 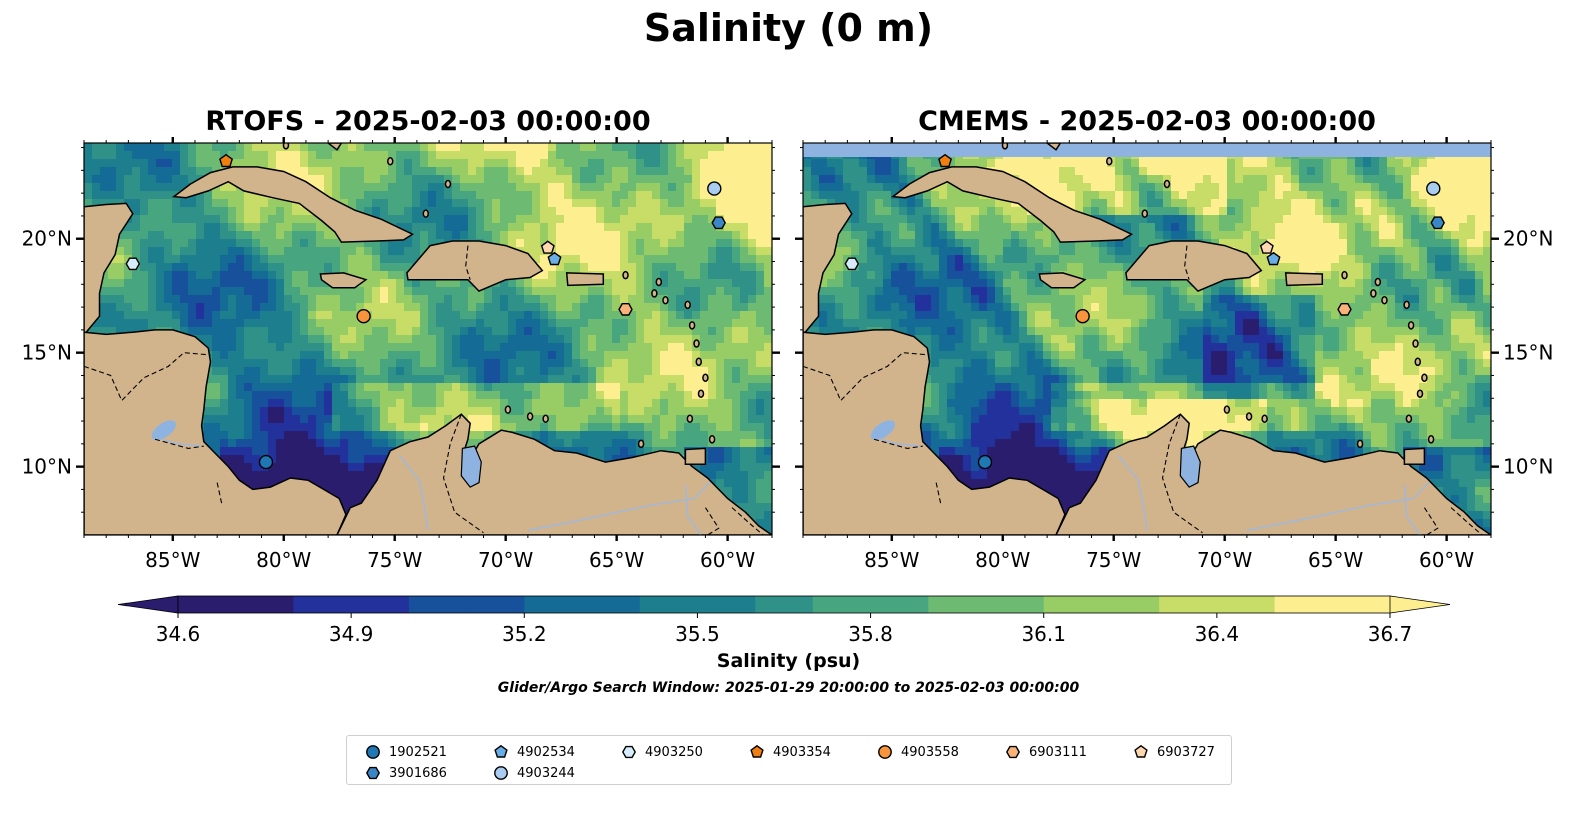 I want to click on legend-label: 6903727, so click(x=1186, y=752).